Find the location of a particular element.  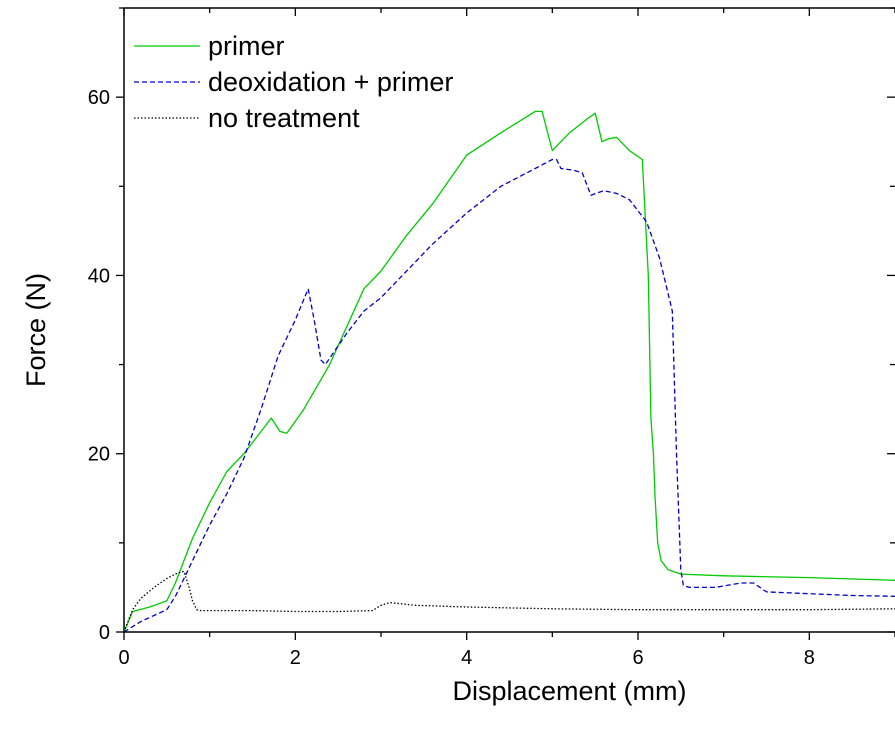

legend-label: deoxidation + primer is located at coordinates (330, 82).